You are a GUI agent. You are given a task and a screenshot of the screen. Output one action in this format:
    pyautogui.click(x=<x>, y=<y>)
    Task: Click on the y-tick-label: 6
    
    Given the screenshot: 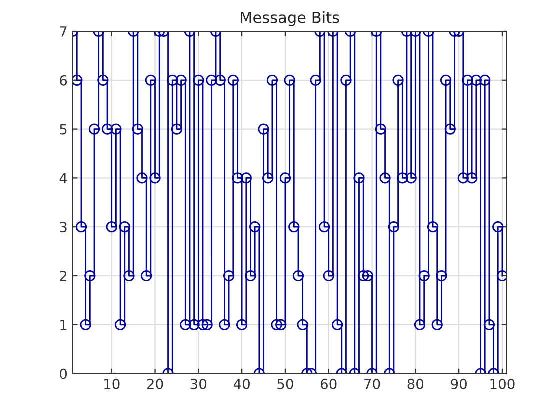 What is the action you would take?
    pyautogui.click(x=64, y=80)
    